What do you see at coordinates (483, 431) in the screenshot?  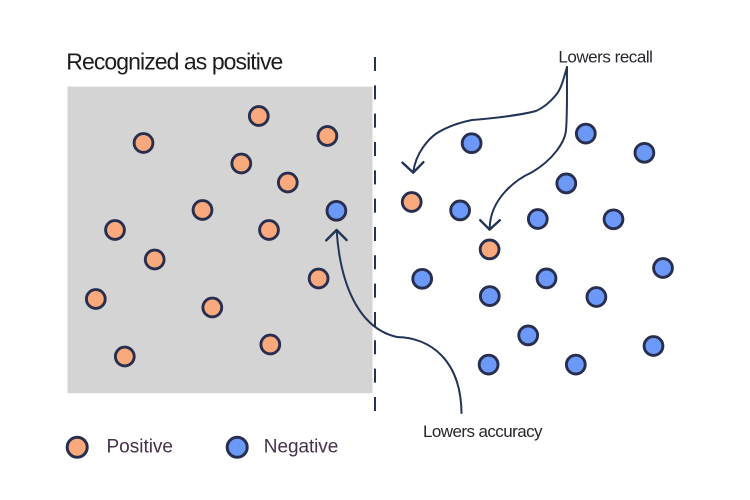 I see `svg-text: Lowers accuracy` at bounding box center [483, 431].